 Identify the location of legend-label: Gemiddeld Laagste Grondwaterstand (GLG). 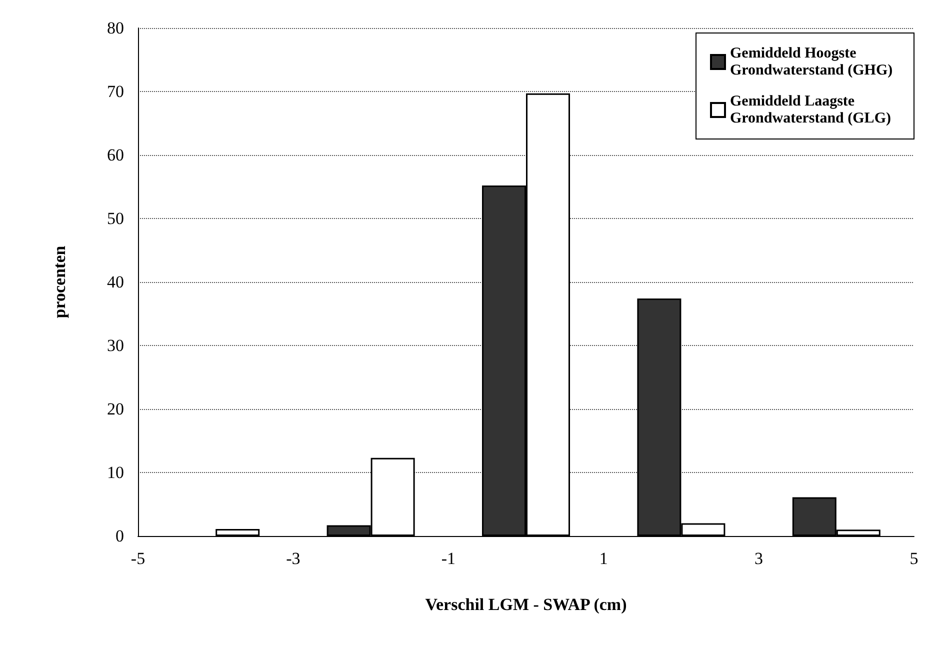
(810, 110).